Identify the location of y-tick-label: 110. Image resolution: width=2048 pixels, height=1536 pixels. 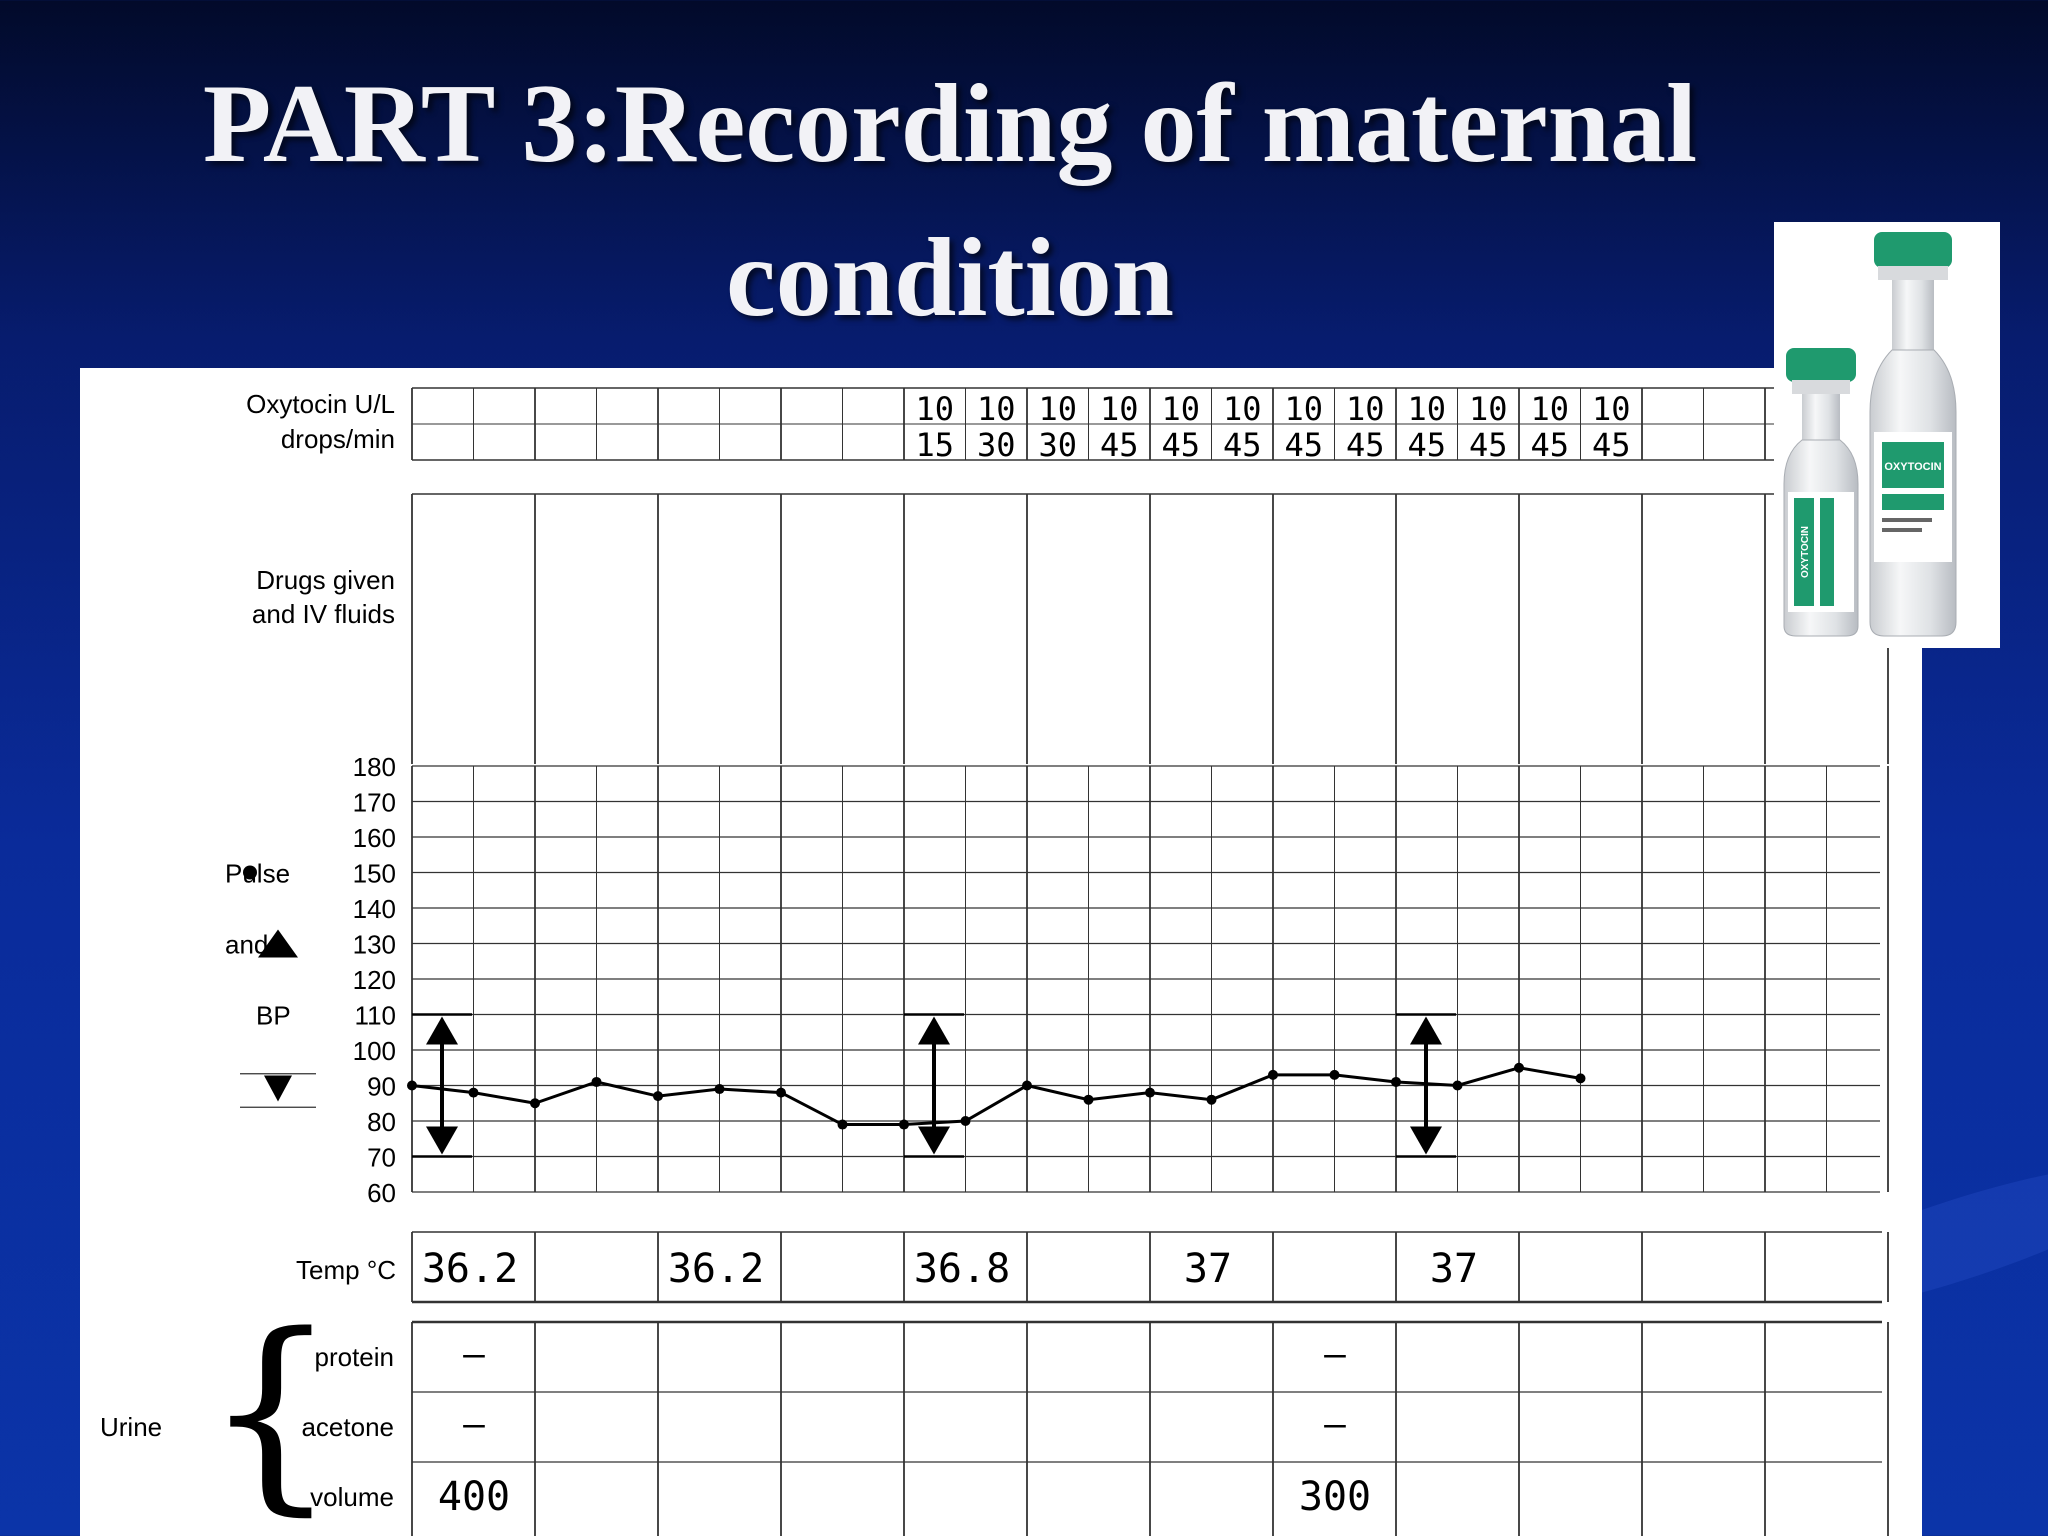
(375, 1016).